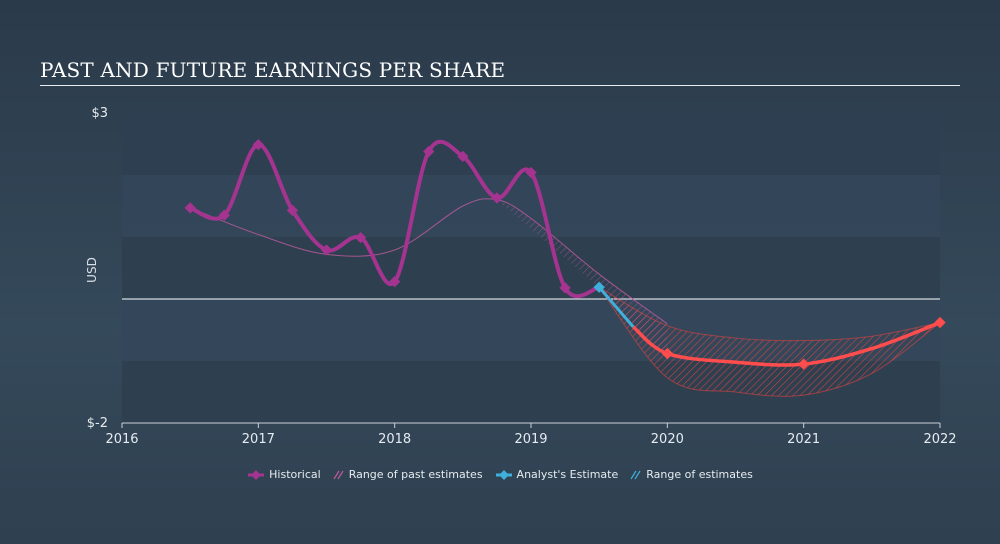 This screenshot has width=1000, height=544. Describe the element at coordinates (258, 439) in the screenshot. I see `x-tick-label: 2017` at that location.